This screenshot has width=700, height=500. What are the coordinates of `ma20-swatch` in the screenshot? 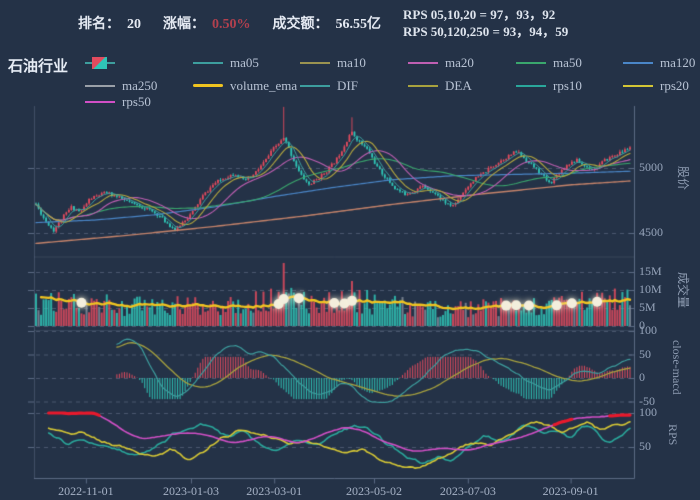 It's located at (423, 63).